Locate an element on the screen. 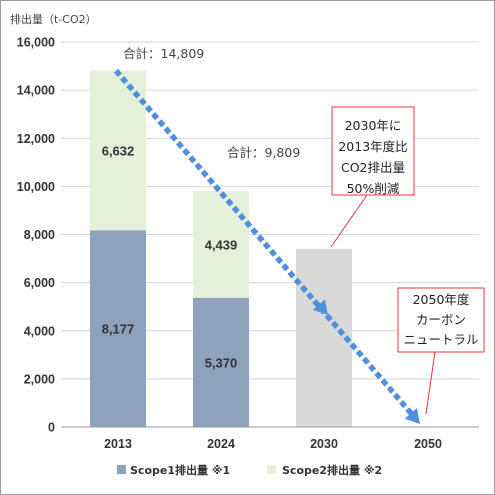  callout-text: 2030年に is located at coordinates (373, 125).